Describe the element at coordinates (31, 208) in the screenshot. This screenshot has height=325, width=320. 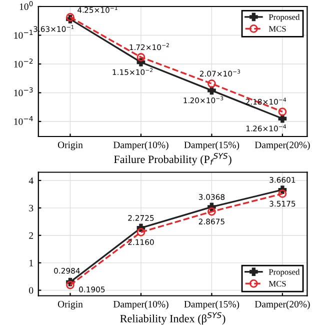
I see `y-tick-label: 3` at that location.